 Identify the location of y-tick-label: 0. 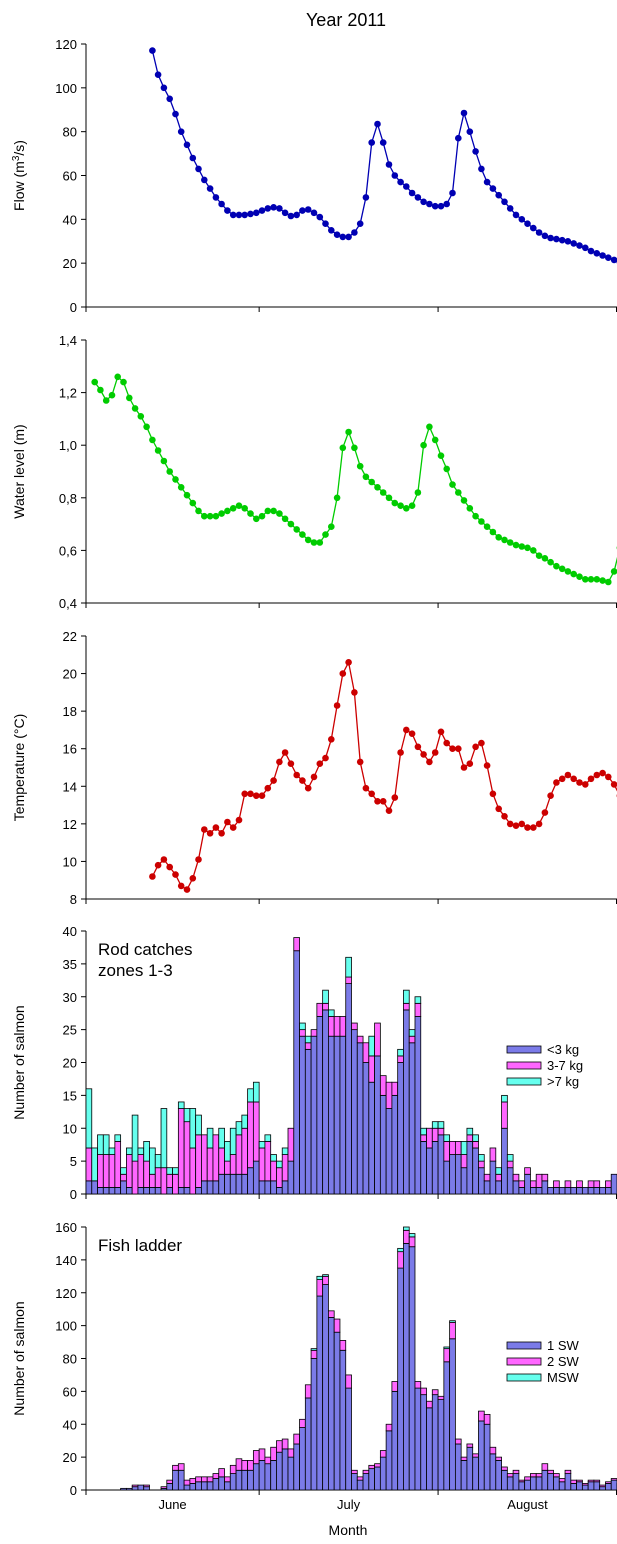
(73, 1490).